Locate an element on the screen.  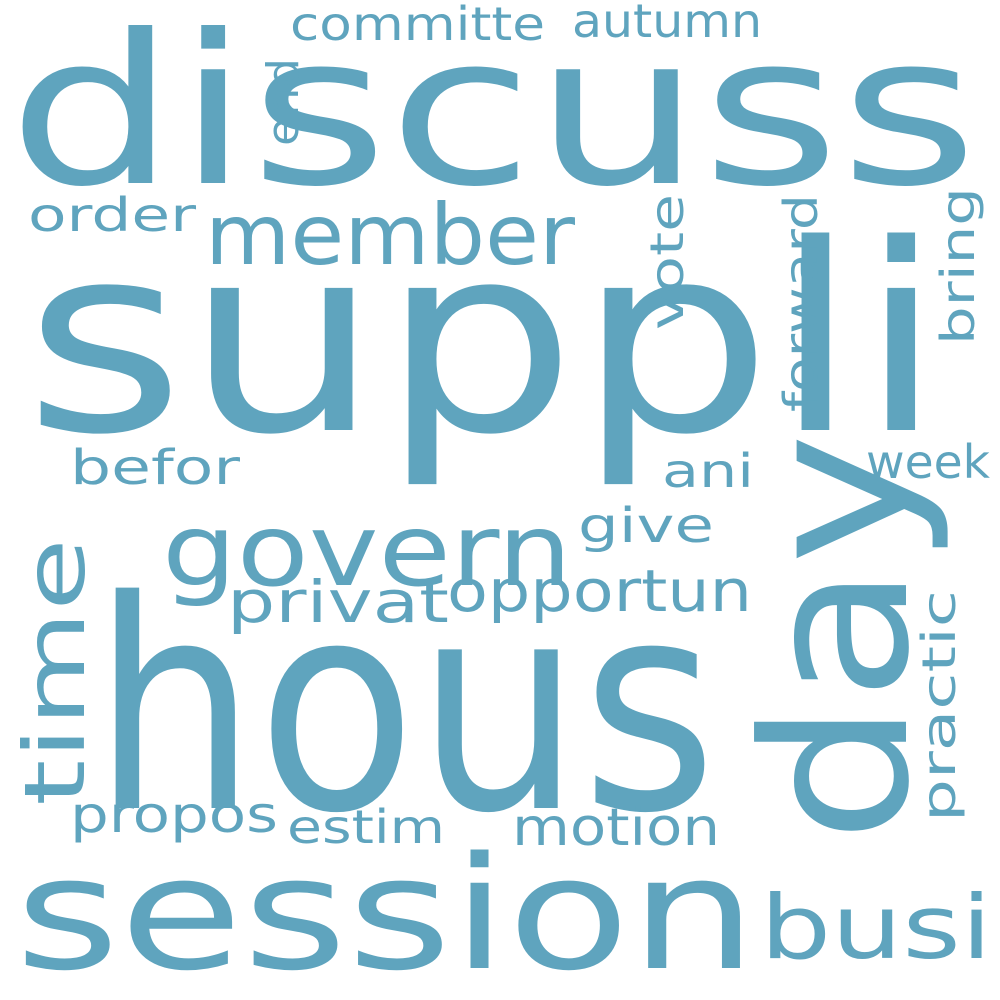
word-time: time is located at coordinates (55, 672).